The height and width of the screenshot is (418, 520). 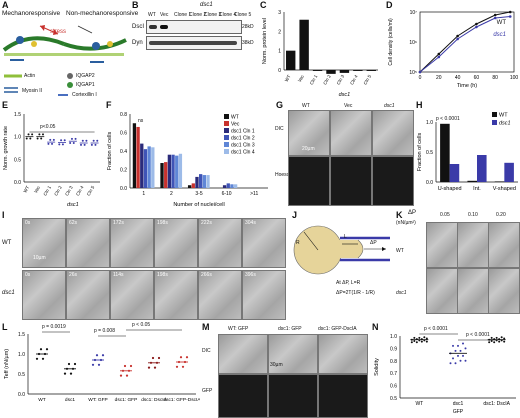 What do you see at coordinates (429, 183) in the screenshot?
I see `y-tick-label: 0.0` at bounding box center [429, 183].